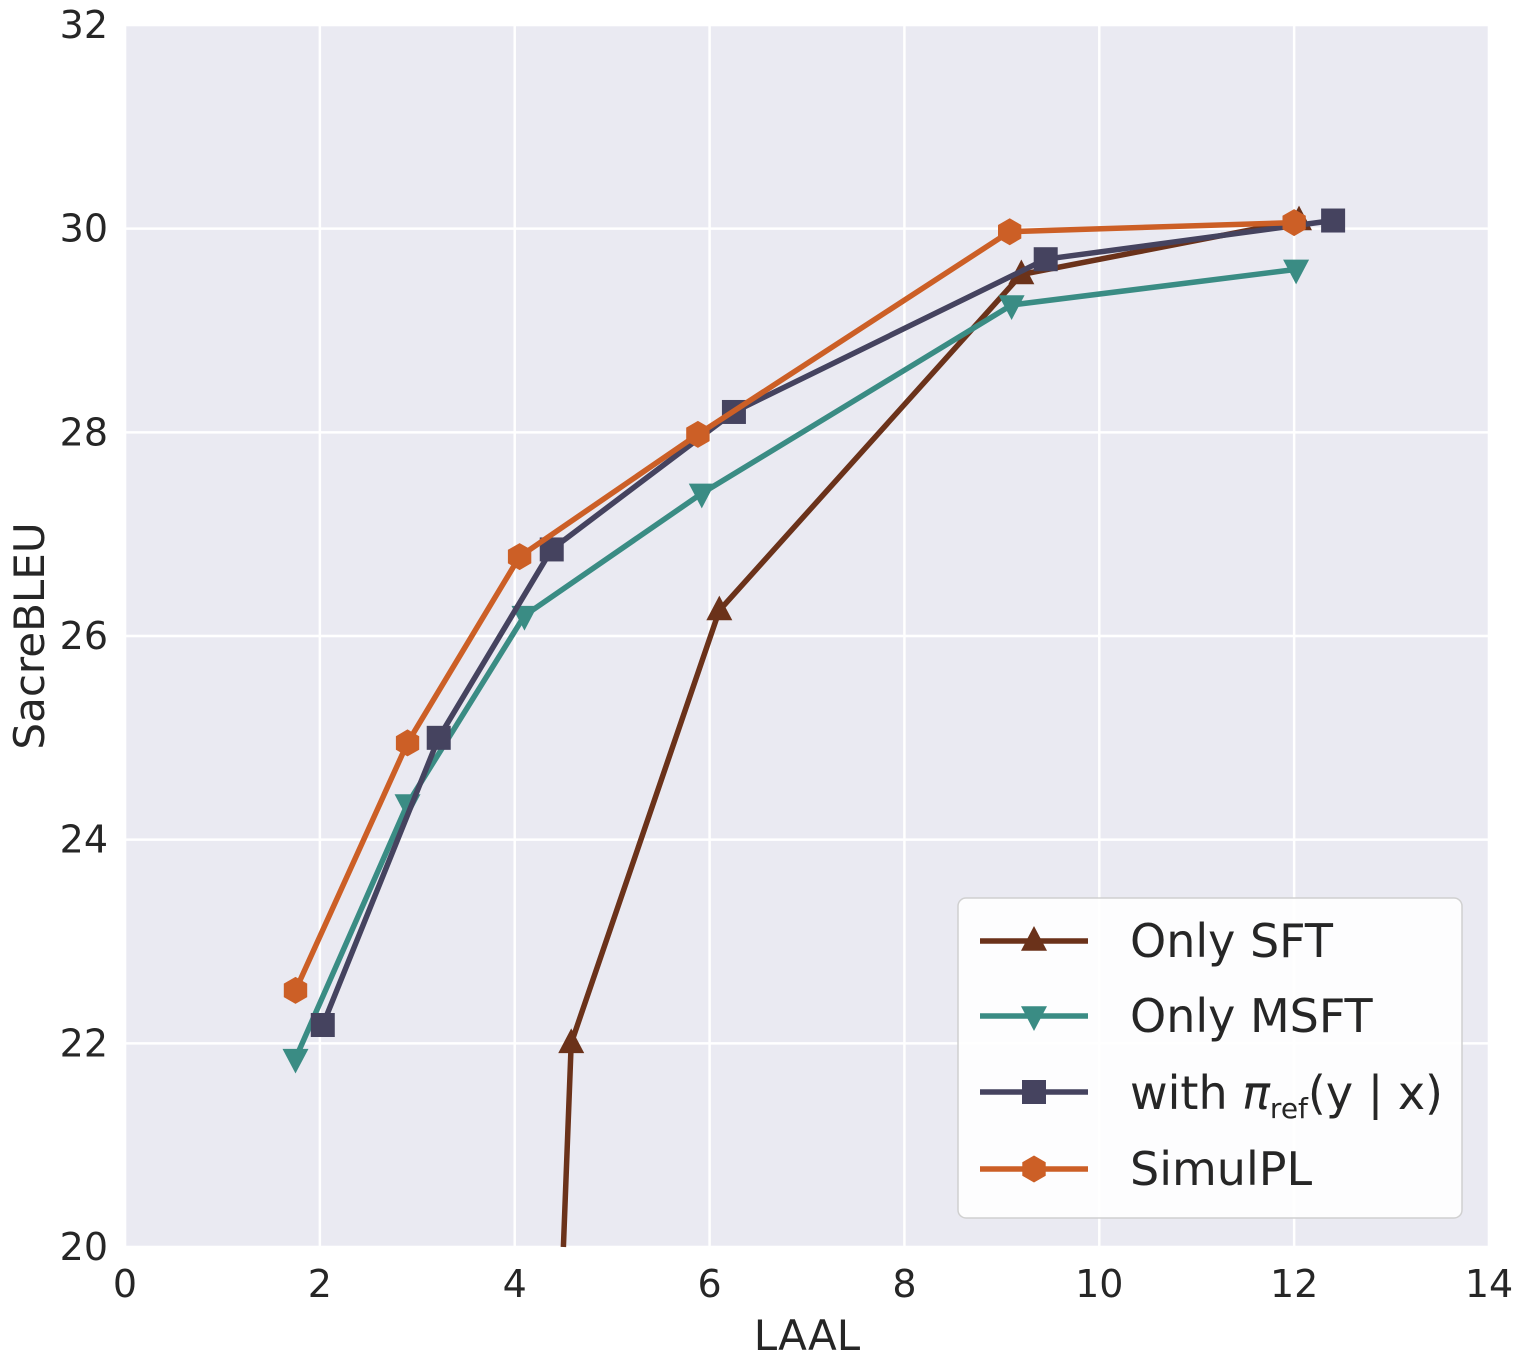 The image size is (1522, 1369). Describe the element at coordinates (1289, 1108) in the screenshot. I see `legend-label-ref-subscript: ref` at that location.